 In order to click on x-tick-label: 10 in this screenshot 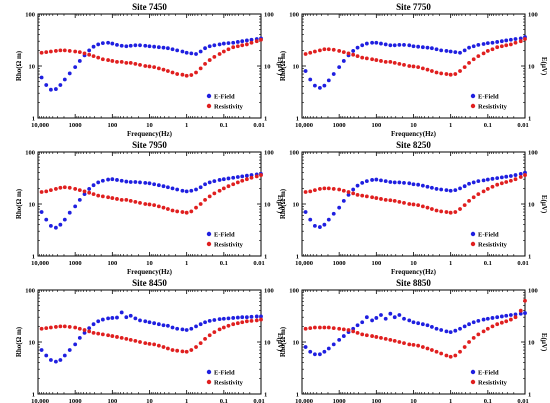, I will do `click(149, 125)`.